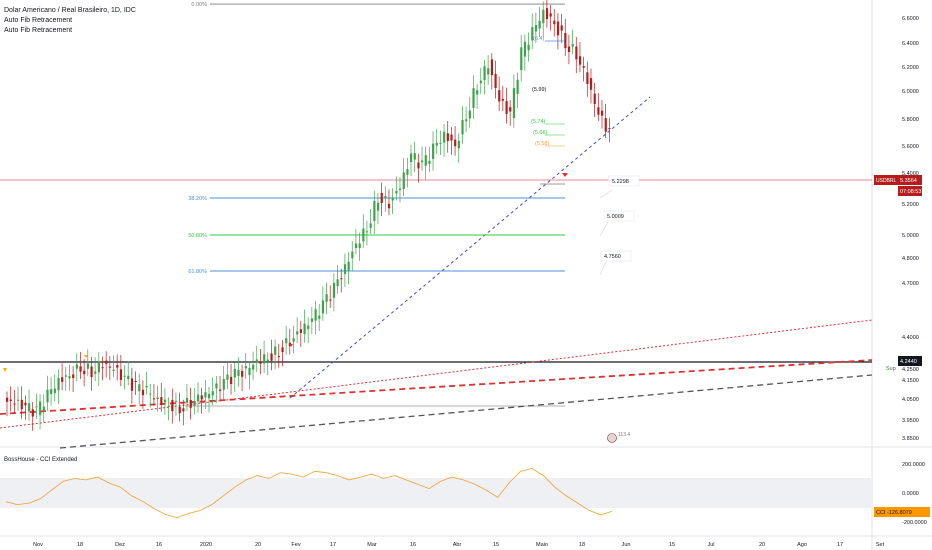  I want to click on indicator-label-2: Auto Fib Retracement, so click(38, 30).